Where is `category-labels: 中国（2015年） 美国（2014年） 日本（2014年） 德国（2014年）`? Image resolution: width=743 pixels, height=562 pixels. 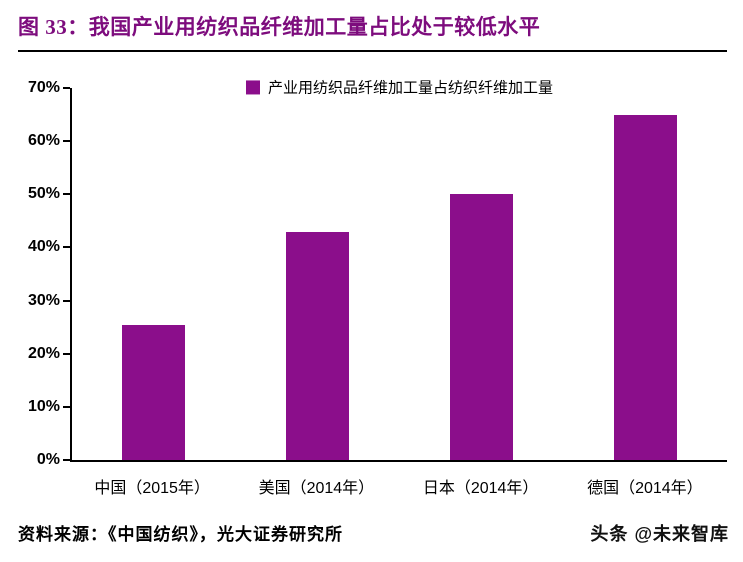
category-labels: 中国（2015年） 美国（2014年） 日本（2014年） 德国（2014年） is located at coordinates (398, 480).